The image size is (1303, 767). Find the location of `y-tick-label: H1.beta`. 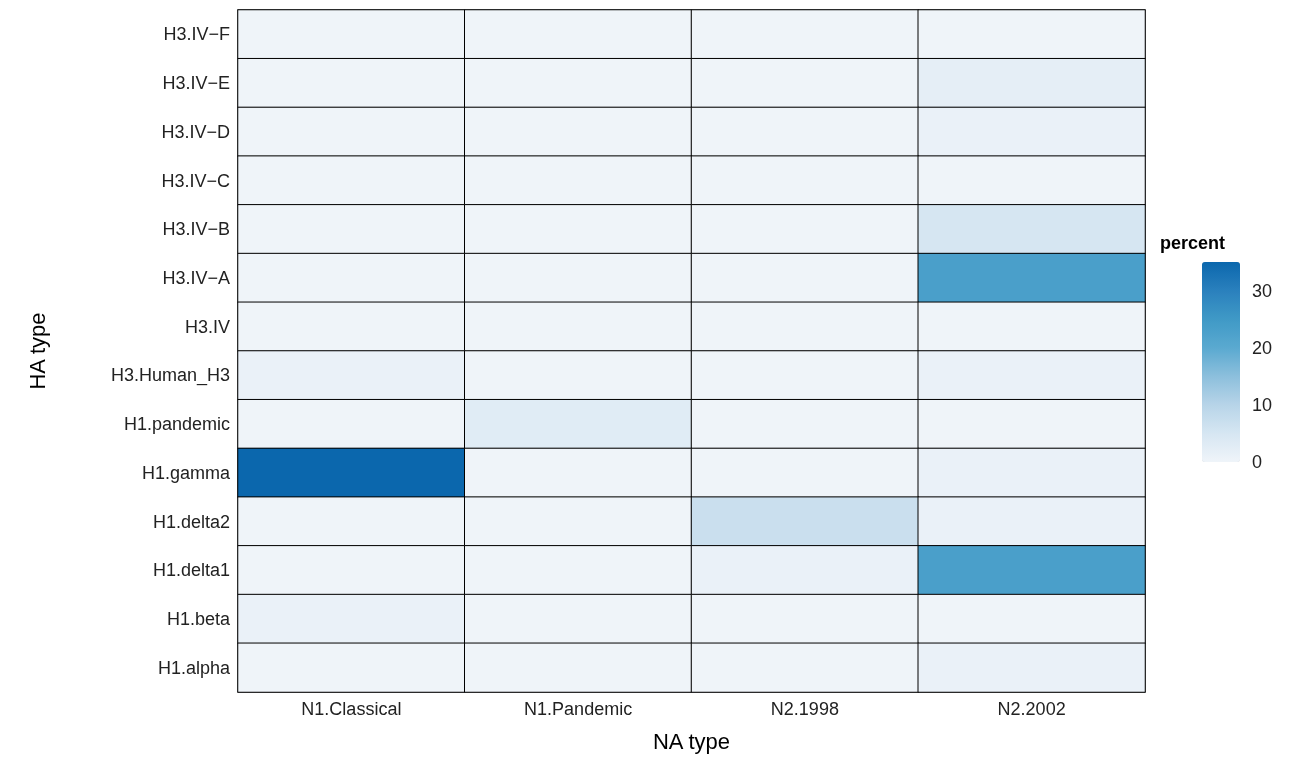

y-tick-label: H1.beta is located at coordinates (198, 618).